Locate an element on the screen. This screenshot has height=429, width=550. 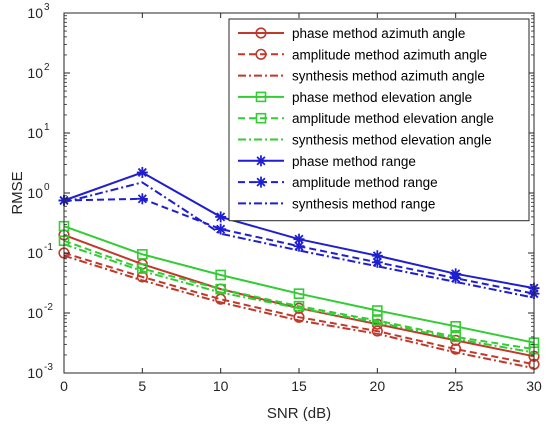
x-tick-label: 0 is located at coordinates (64, 386).